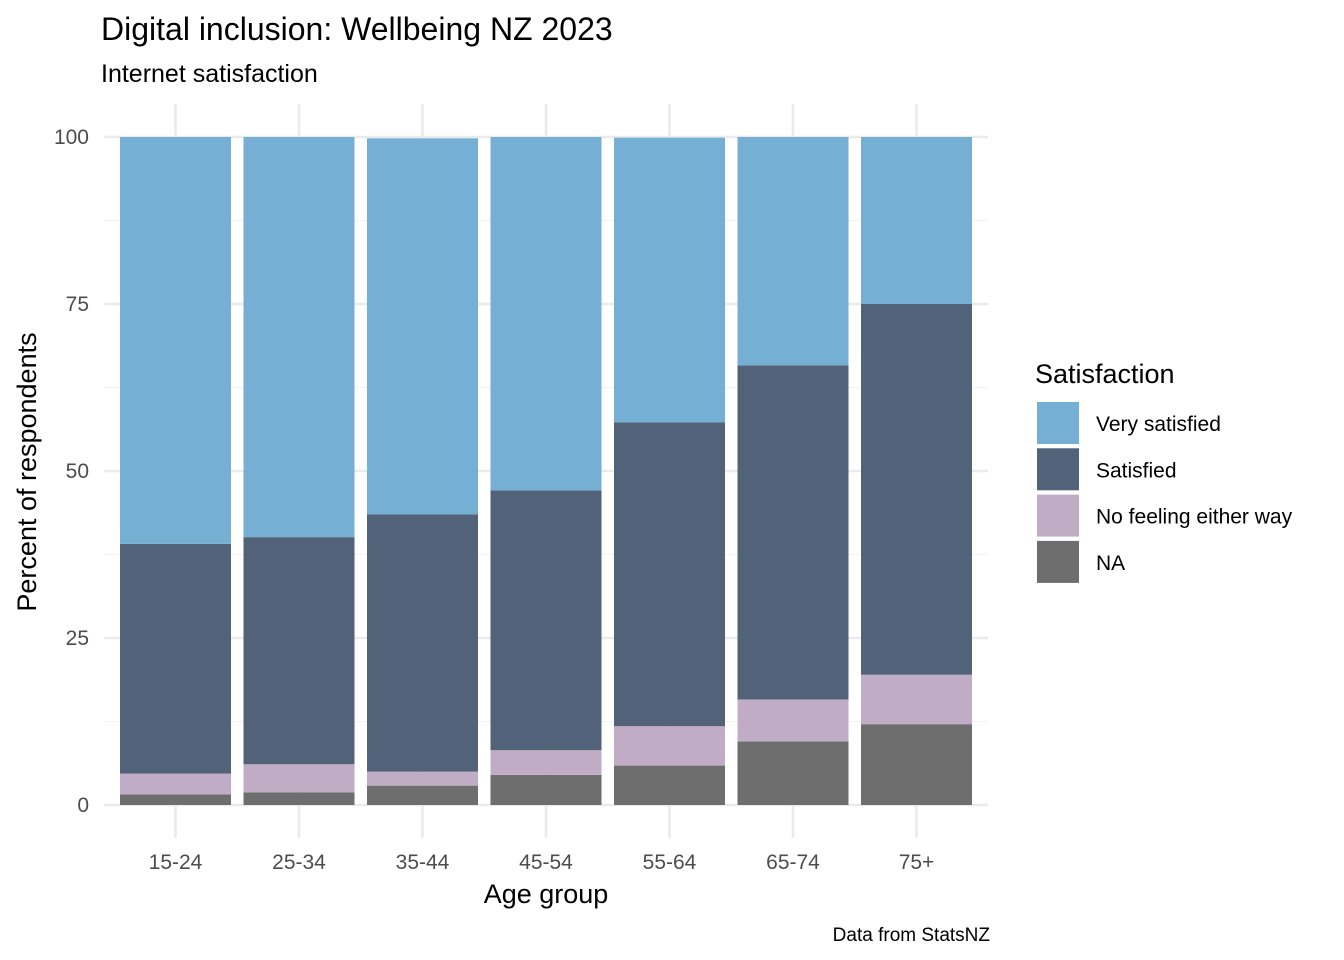  What do you see at coordinates (176, 862) in the screenshot?
I see `x-tick-label: 15-24` at bounding box center [176, 862].